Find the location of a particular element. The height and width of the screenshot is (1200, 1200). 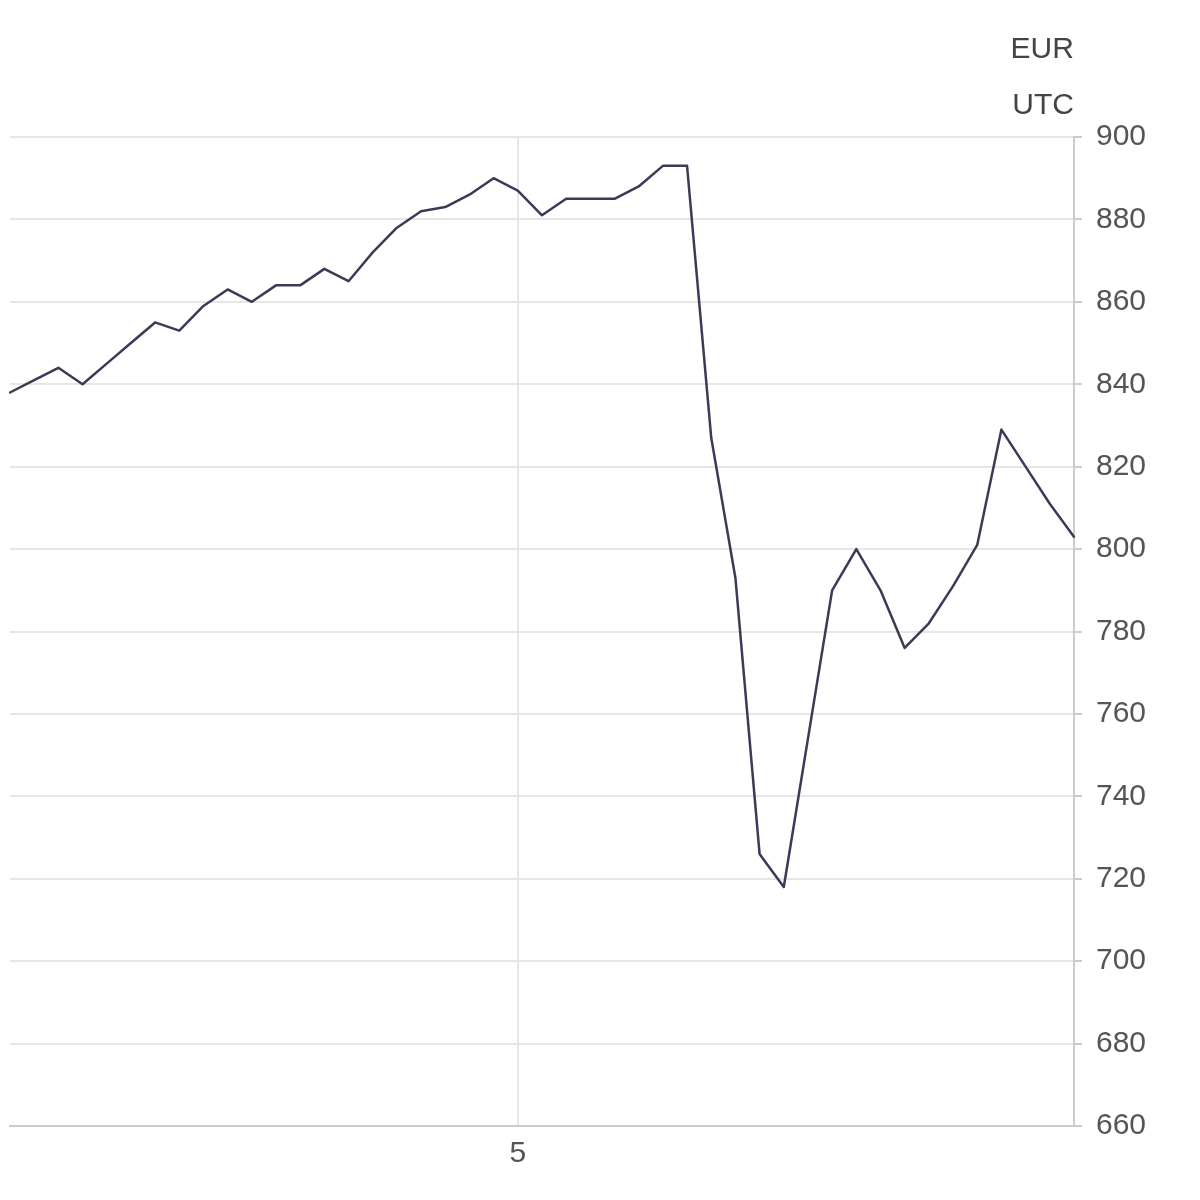

y-tick-label: 820 is located at coordinates (1121, 464).